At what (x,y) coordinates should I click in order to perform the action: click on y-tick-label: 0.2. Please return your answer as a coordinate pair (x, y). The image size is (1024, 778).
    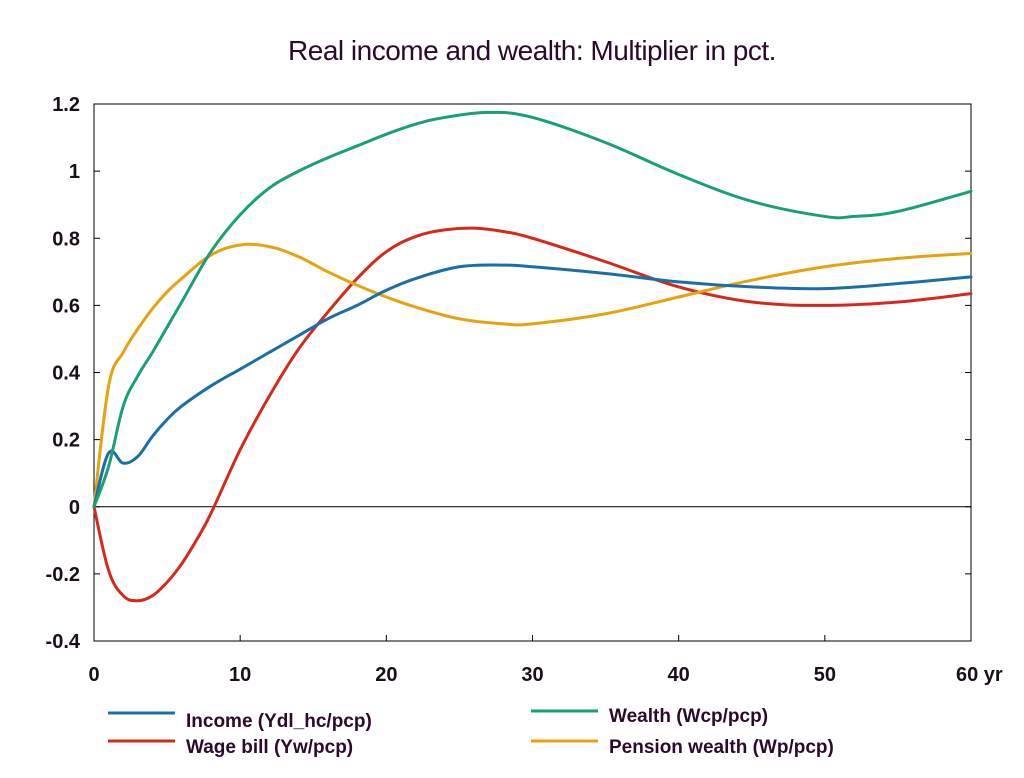
    Looking at the image, I should click on (66, 441).